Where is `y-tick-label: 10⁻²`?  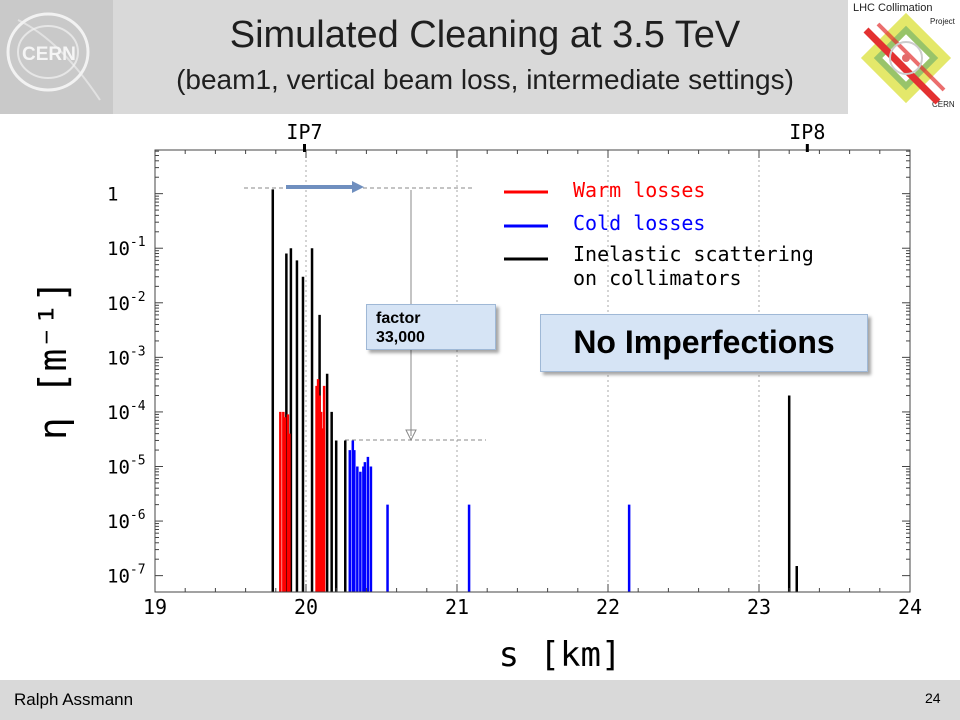
y-tick-label: 10⁻² is located at coordinates (126, 302).